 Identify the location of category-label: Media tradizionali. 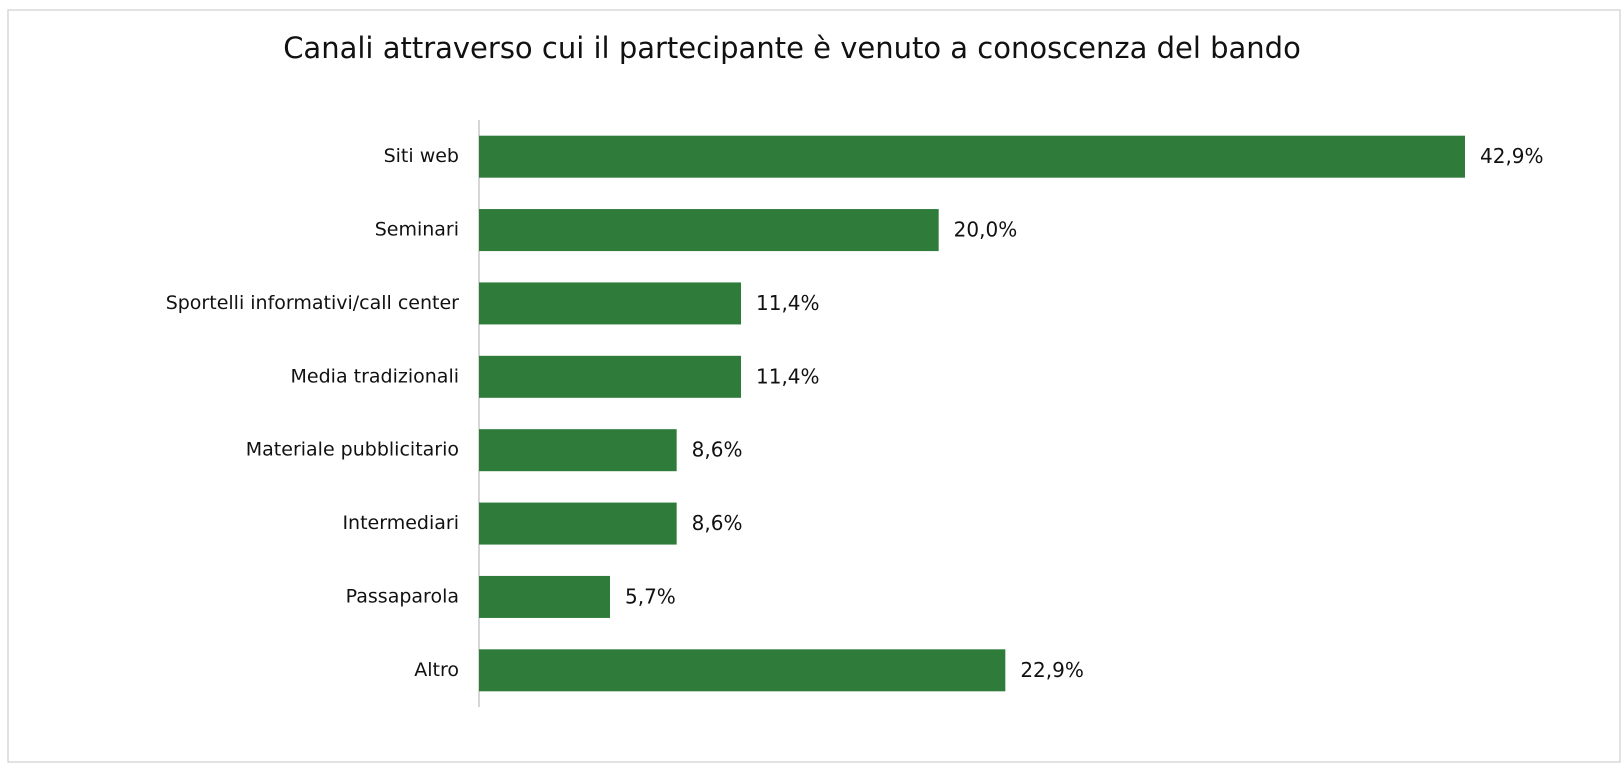
(375, 376).